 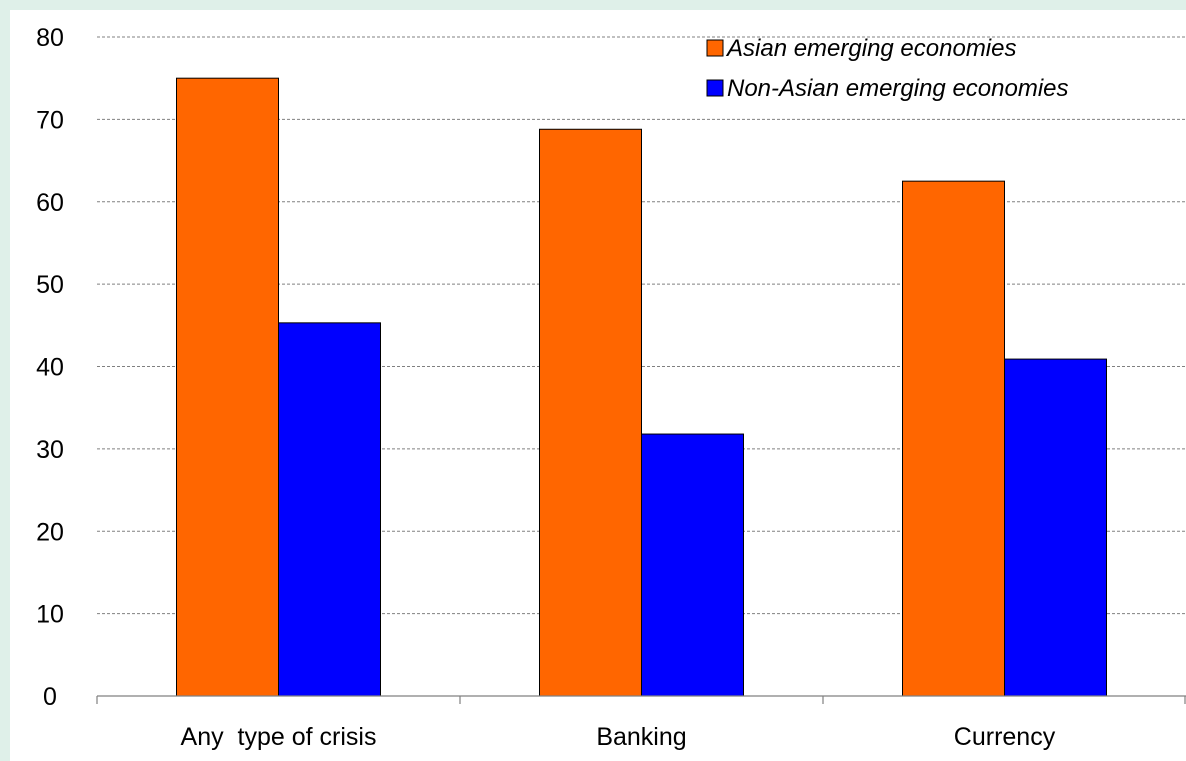 What do you see at coordinates (50, 450) in the screenshot?
I see `y-tick-label: 30` at bounding box center [50, 450].